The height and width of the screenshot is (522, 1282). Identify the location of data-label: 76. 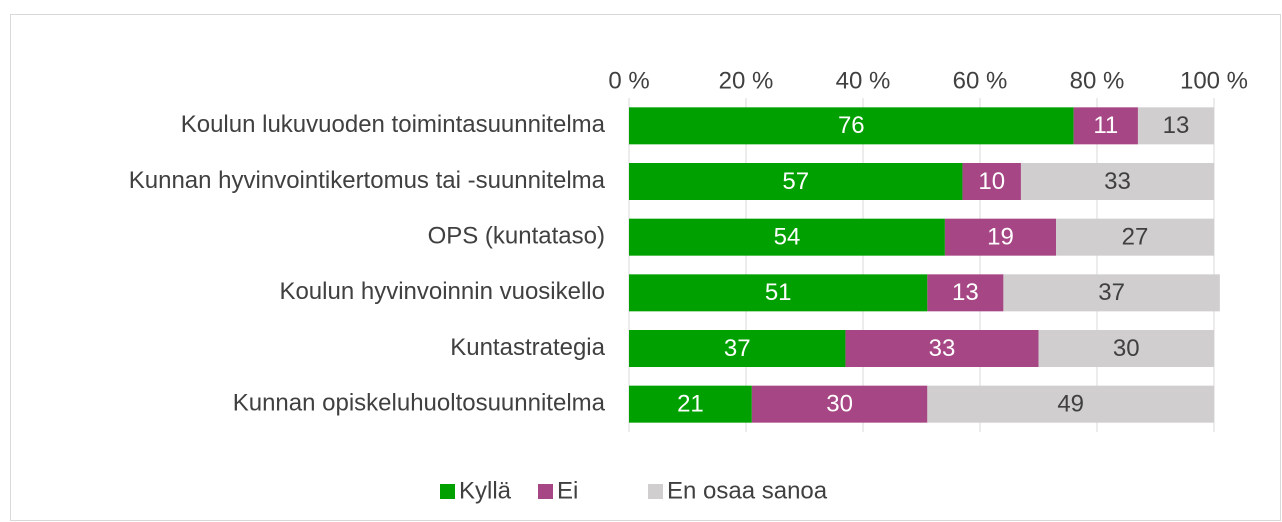
(851, 125).